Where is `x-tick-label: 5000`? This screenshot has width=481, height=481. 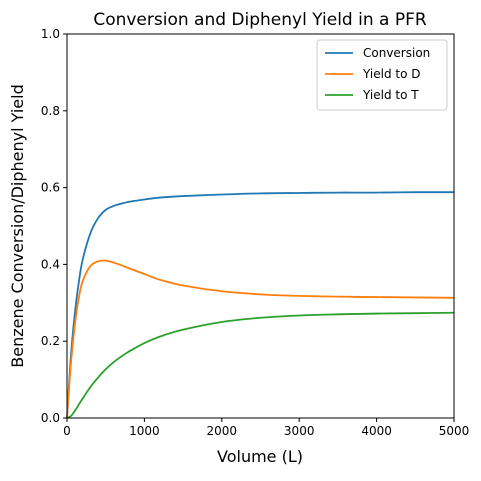
x-tick-label: 5000 is located at coordinates (454, 431).